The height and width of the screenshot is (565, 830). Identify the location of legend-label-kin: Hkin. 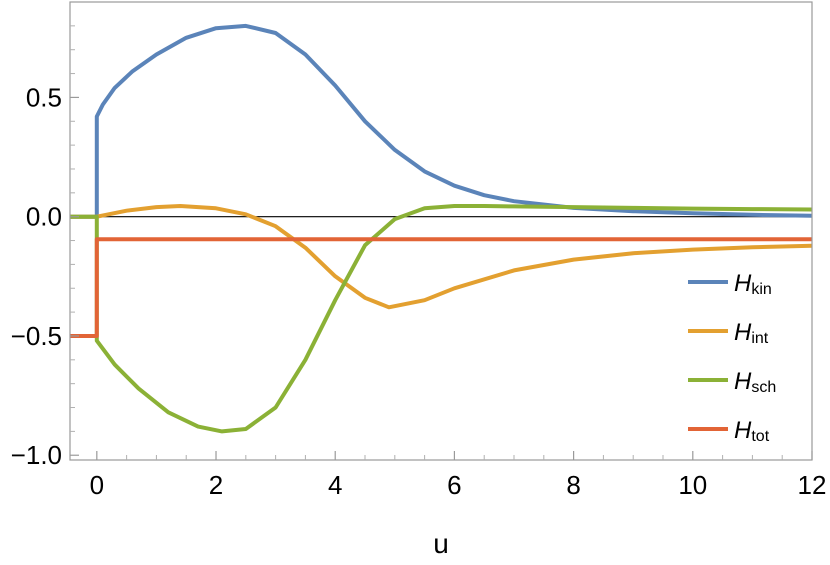
(753, 284).